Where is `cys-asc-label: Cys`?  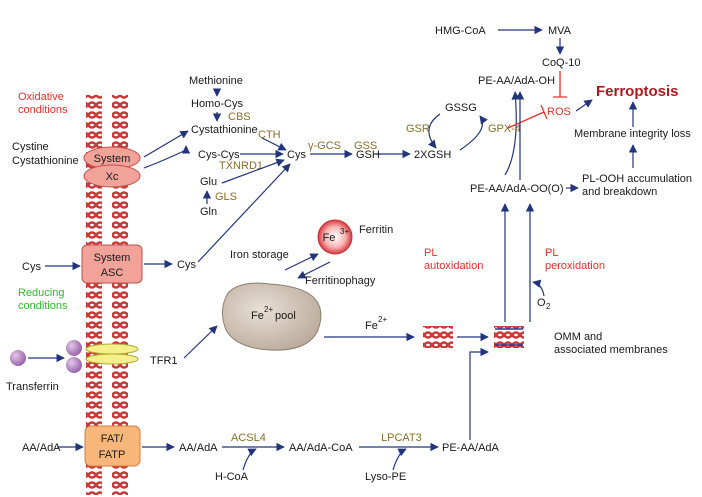 cys-asc-label: Cys is located at coordinates (186, 265).